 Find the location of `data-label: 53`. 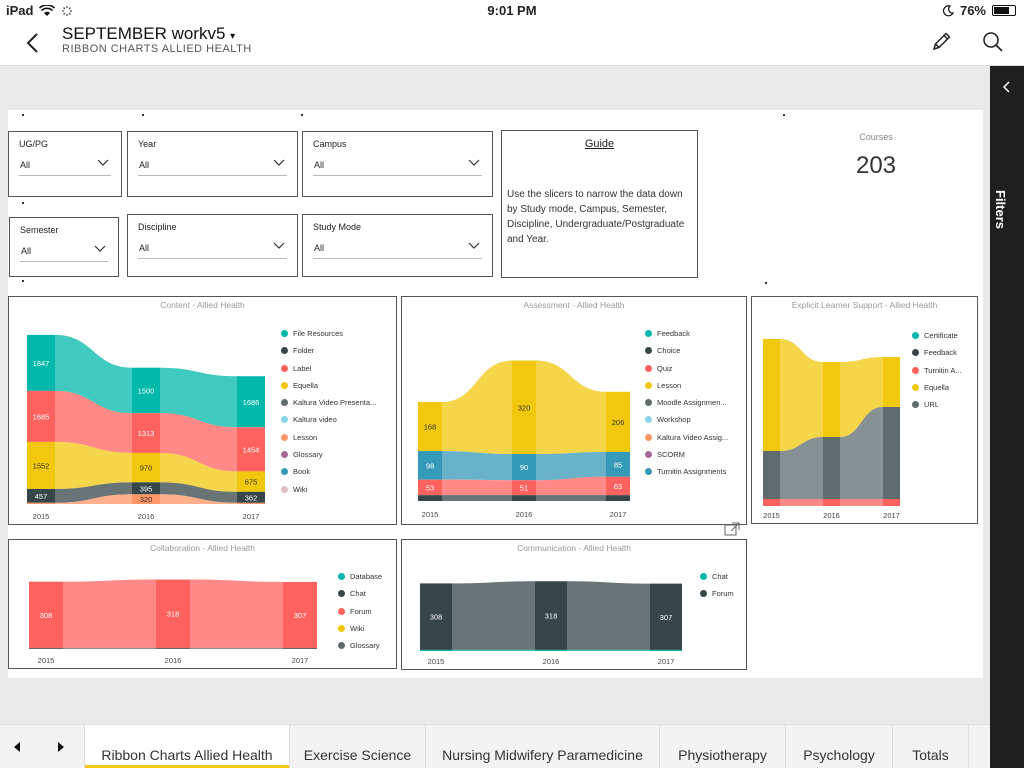

data-label: 53 is located at coordinates (430, 487).